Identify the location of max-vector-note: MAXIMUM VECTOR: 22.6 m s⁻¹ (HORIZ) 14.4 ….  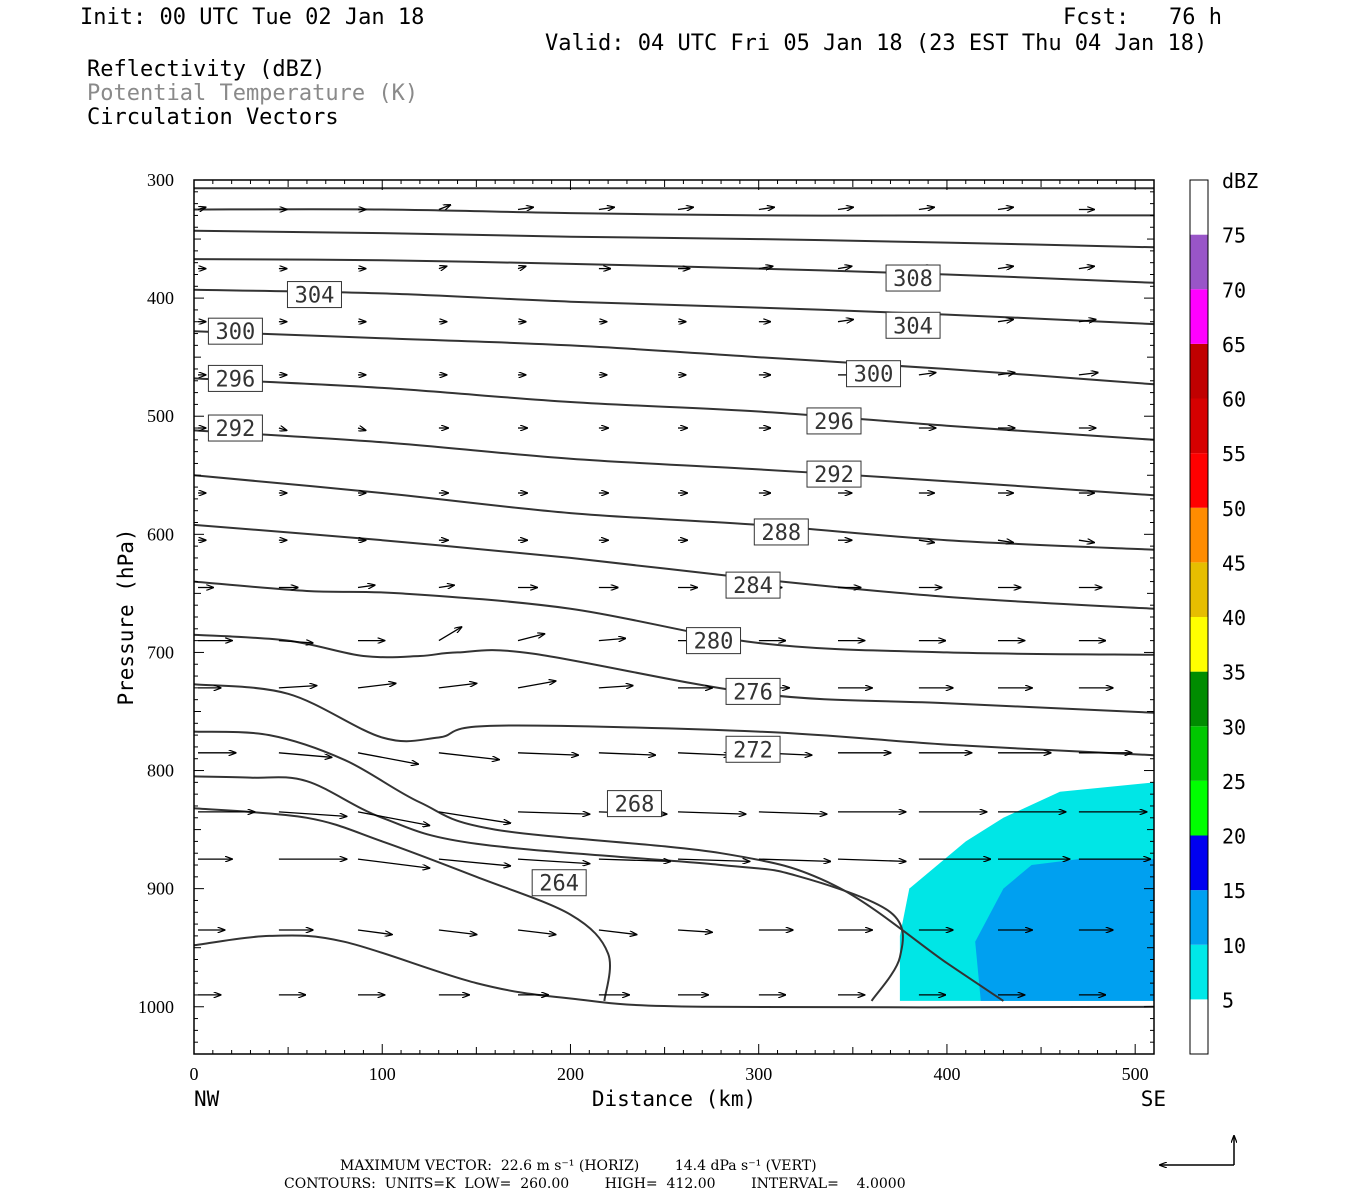
(578, 1166).